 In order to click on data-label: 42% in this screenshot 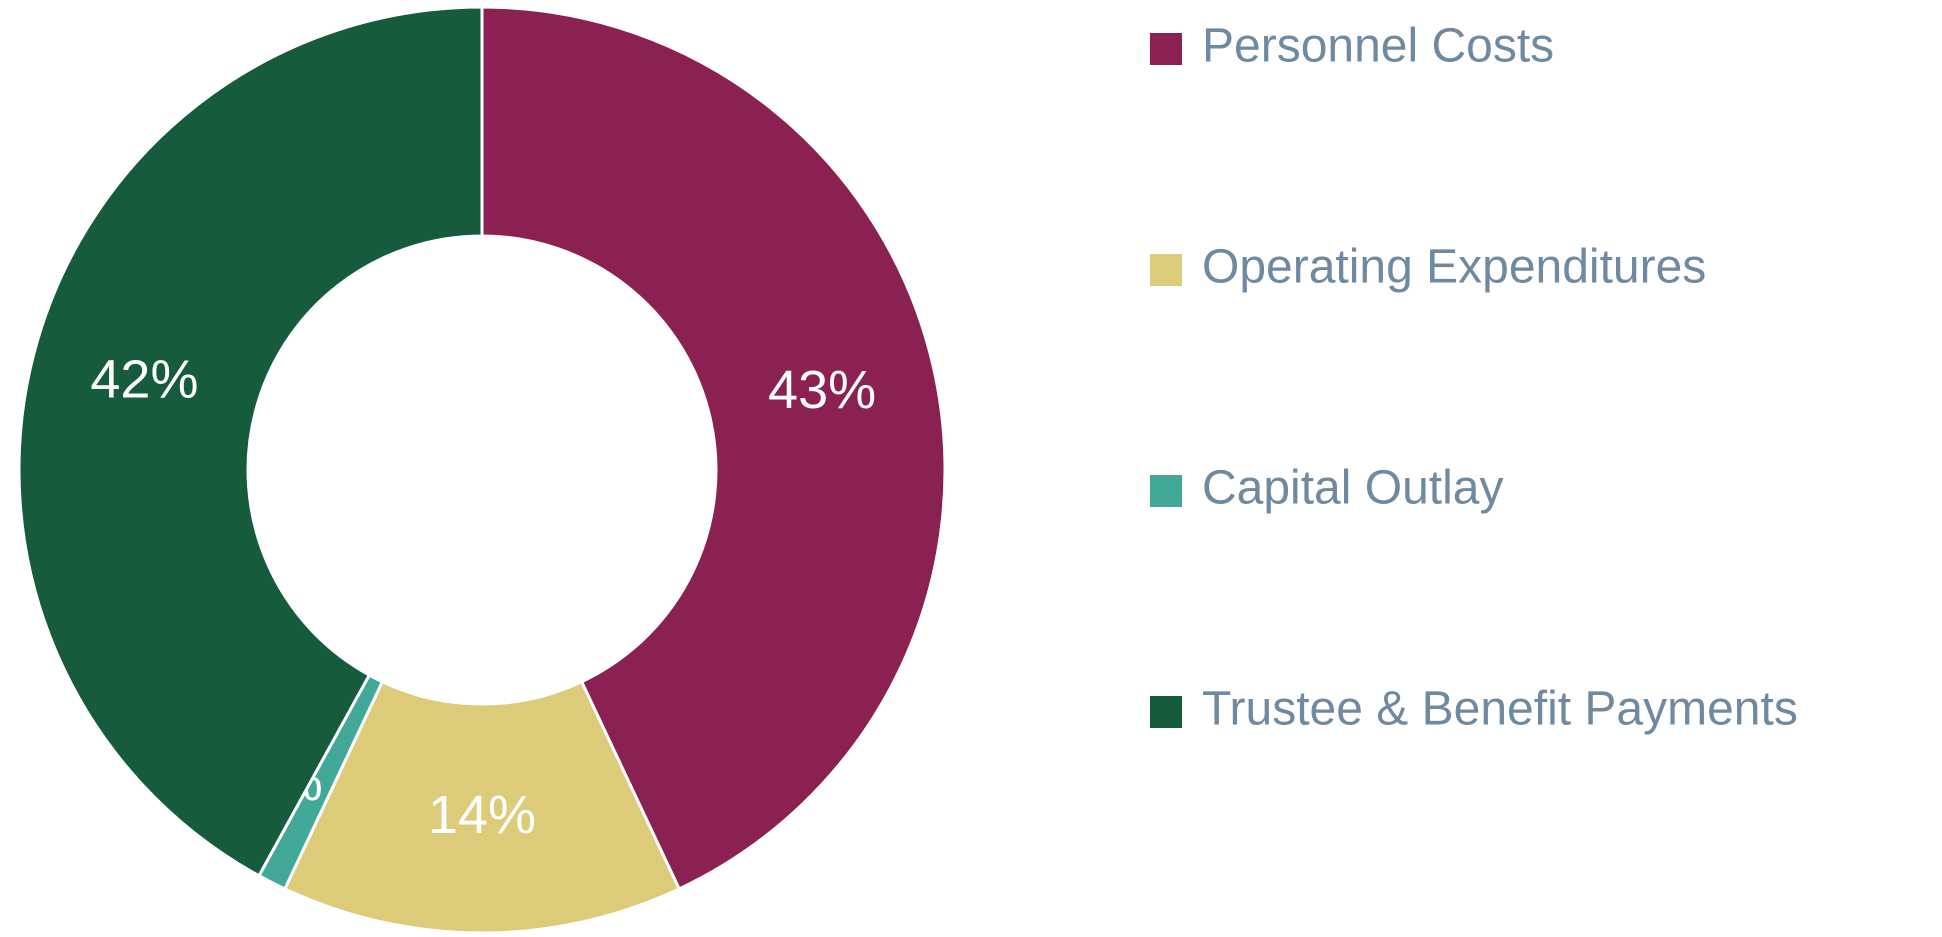, I will do `click(144, 380)`.